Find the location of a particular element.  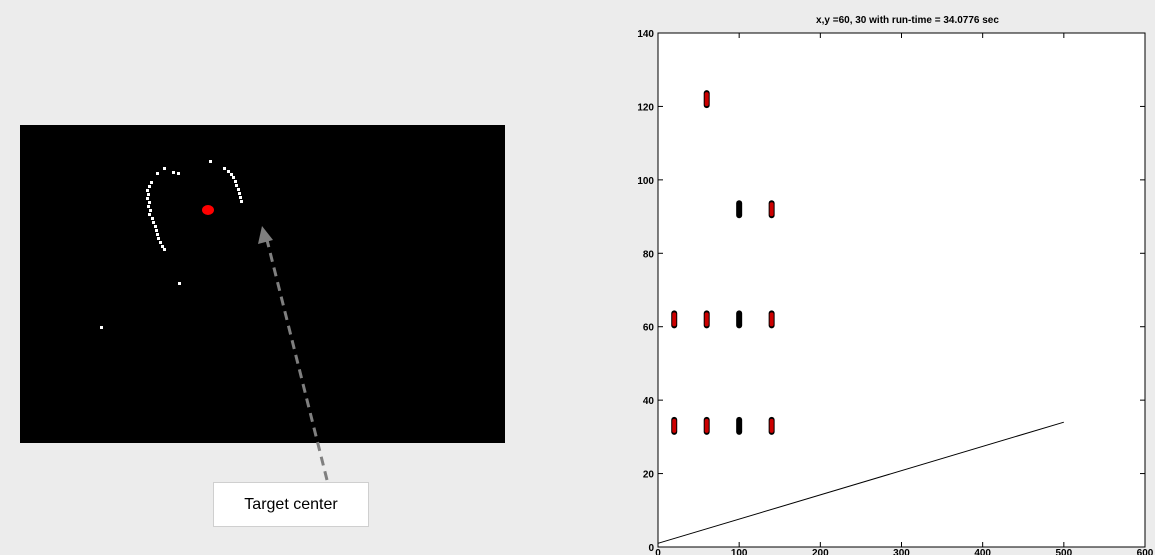

chart-title: x,y =60, 30 with run-time = 34.0776 sec is located at coordinates (907, 20).